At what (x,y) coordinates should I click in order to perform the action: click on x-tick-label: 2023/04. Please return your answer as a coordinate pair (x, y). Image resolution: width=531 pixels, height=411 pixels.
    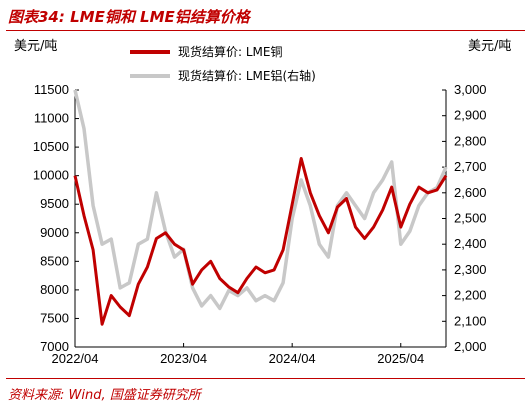
    Looking at the image, I should click on (183, 358).